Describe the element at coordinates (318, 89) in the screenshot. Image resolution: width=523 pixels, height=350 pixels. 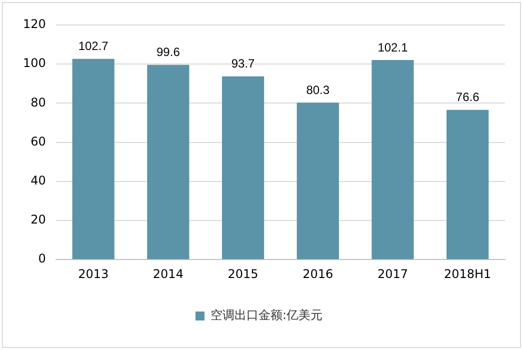
I see `data-label: 80.3` at that location.